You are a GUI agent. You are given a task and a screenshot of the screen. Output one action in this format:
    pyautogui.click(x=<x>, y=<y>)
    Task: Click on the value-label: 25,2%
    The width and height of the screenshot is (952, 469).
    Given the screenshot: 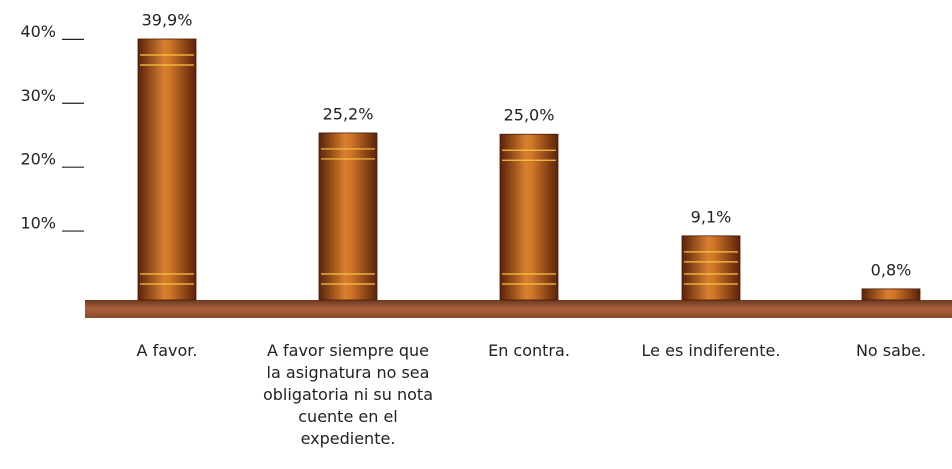 What is the action you would take?
    pyautogui.click(x=348, y=113)
    